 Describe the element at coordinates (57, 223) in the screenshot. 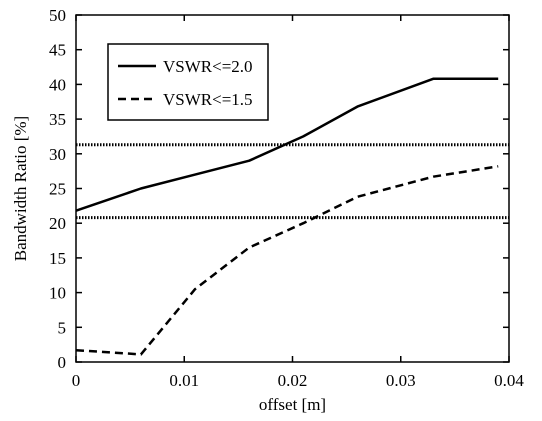

I see `y-tick-label: 20` at that location.